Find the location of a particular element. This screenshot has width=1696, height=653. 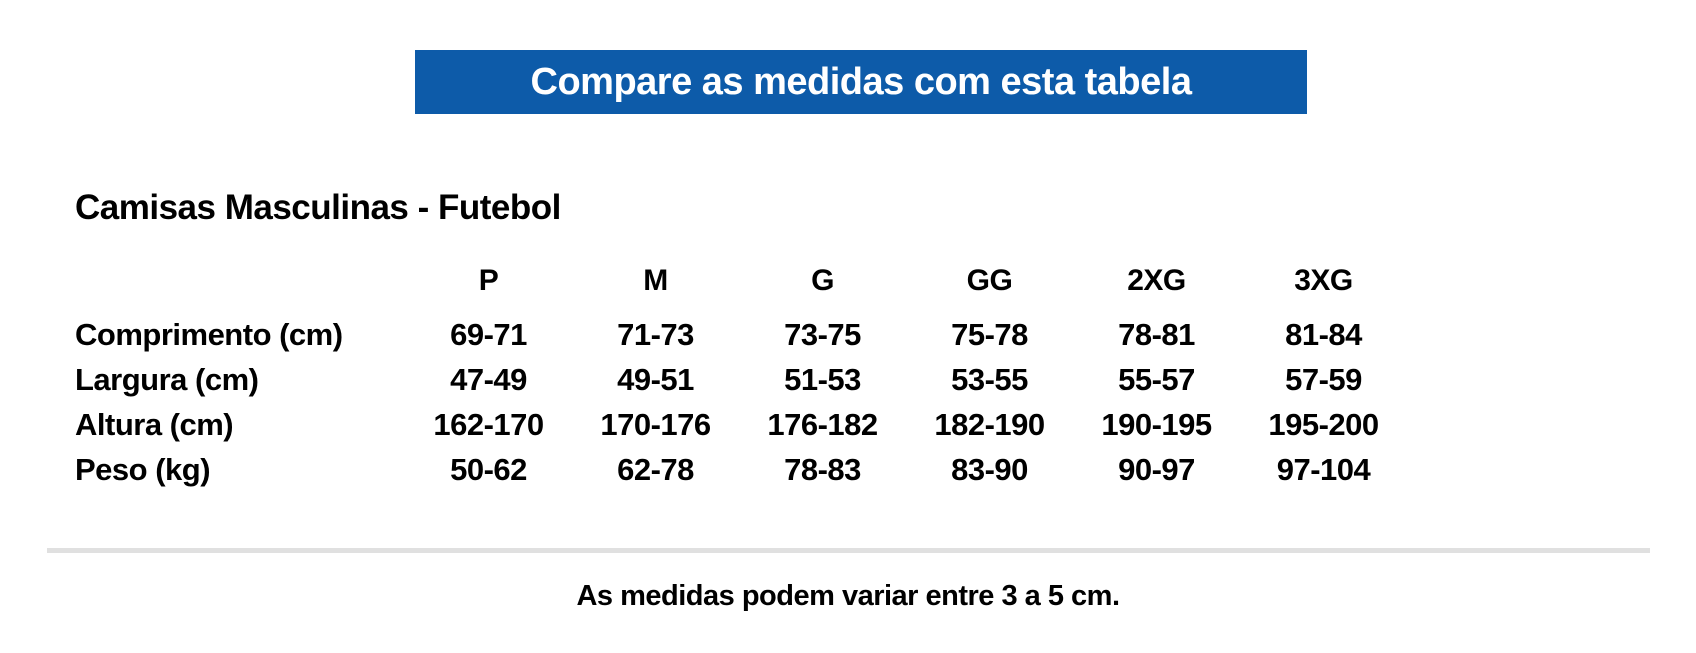

row-label: Altura (cm) is located at coordinates (154, 424).